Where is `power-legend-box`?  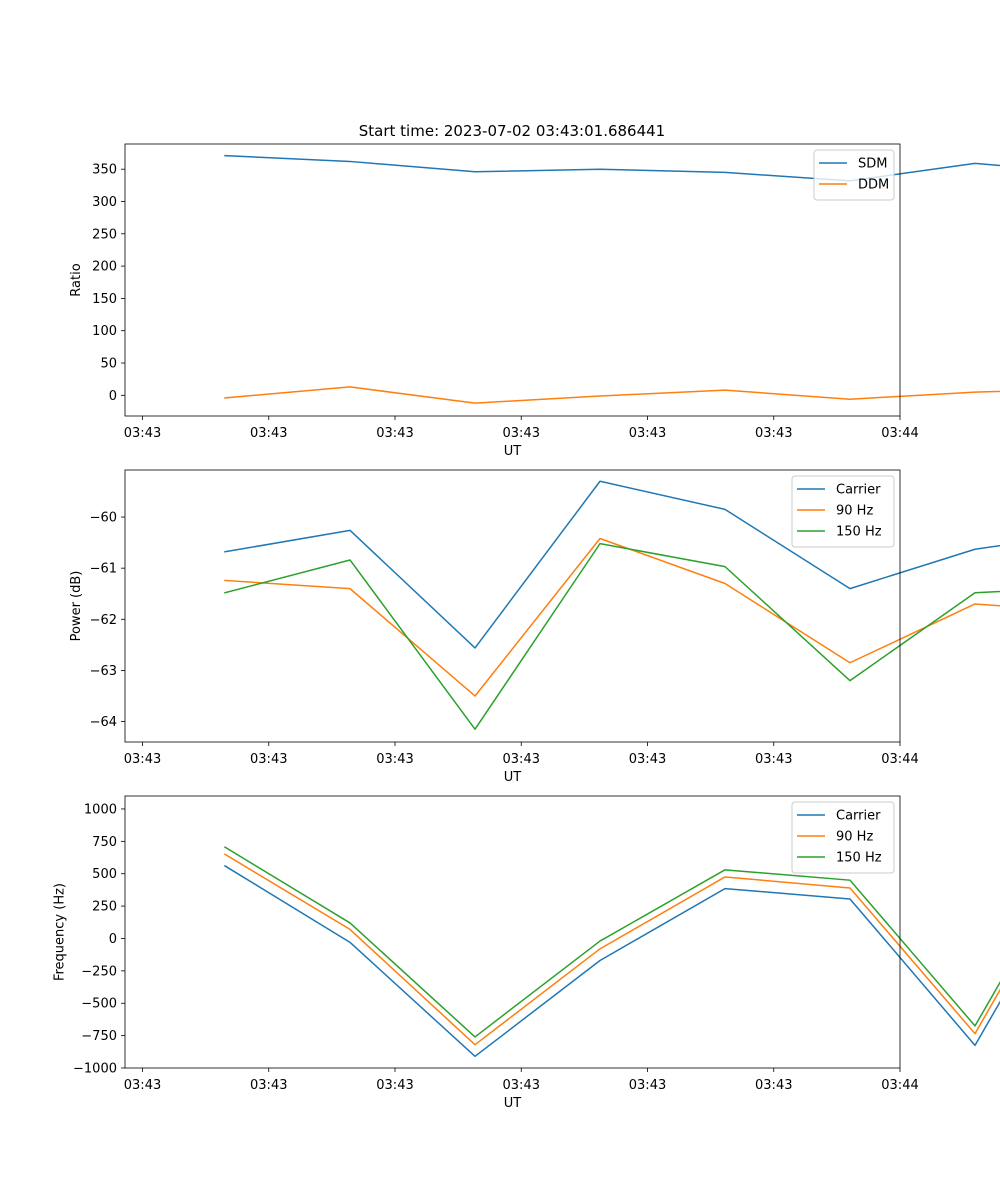
power-legend-box is located at coordinates (843, 511).